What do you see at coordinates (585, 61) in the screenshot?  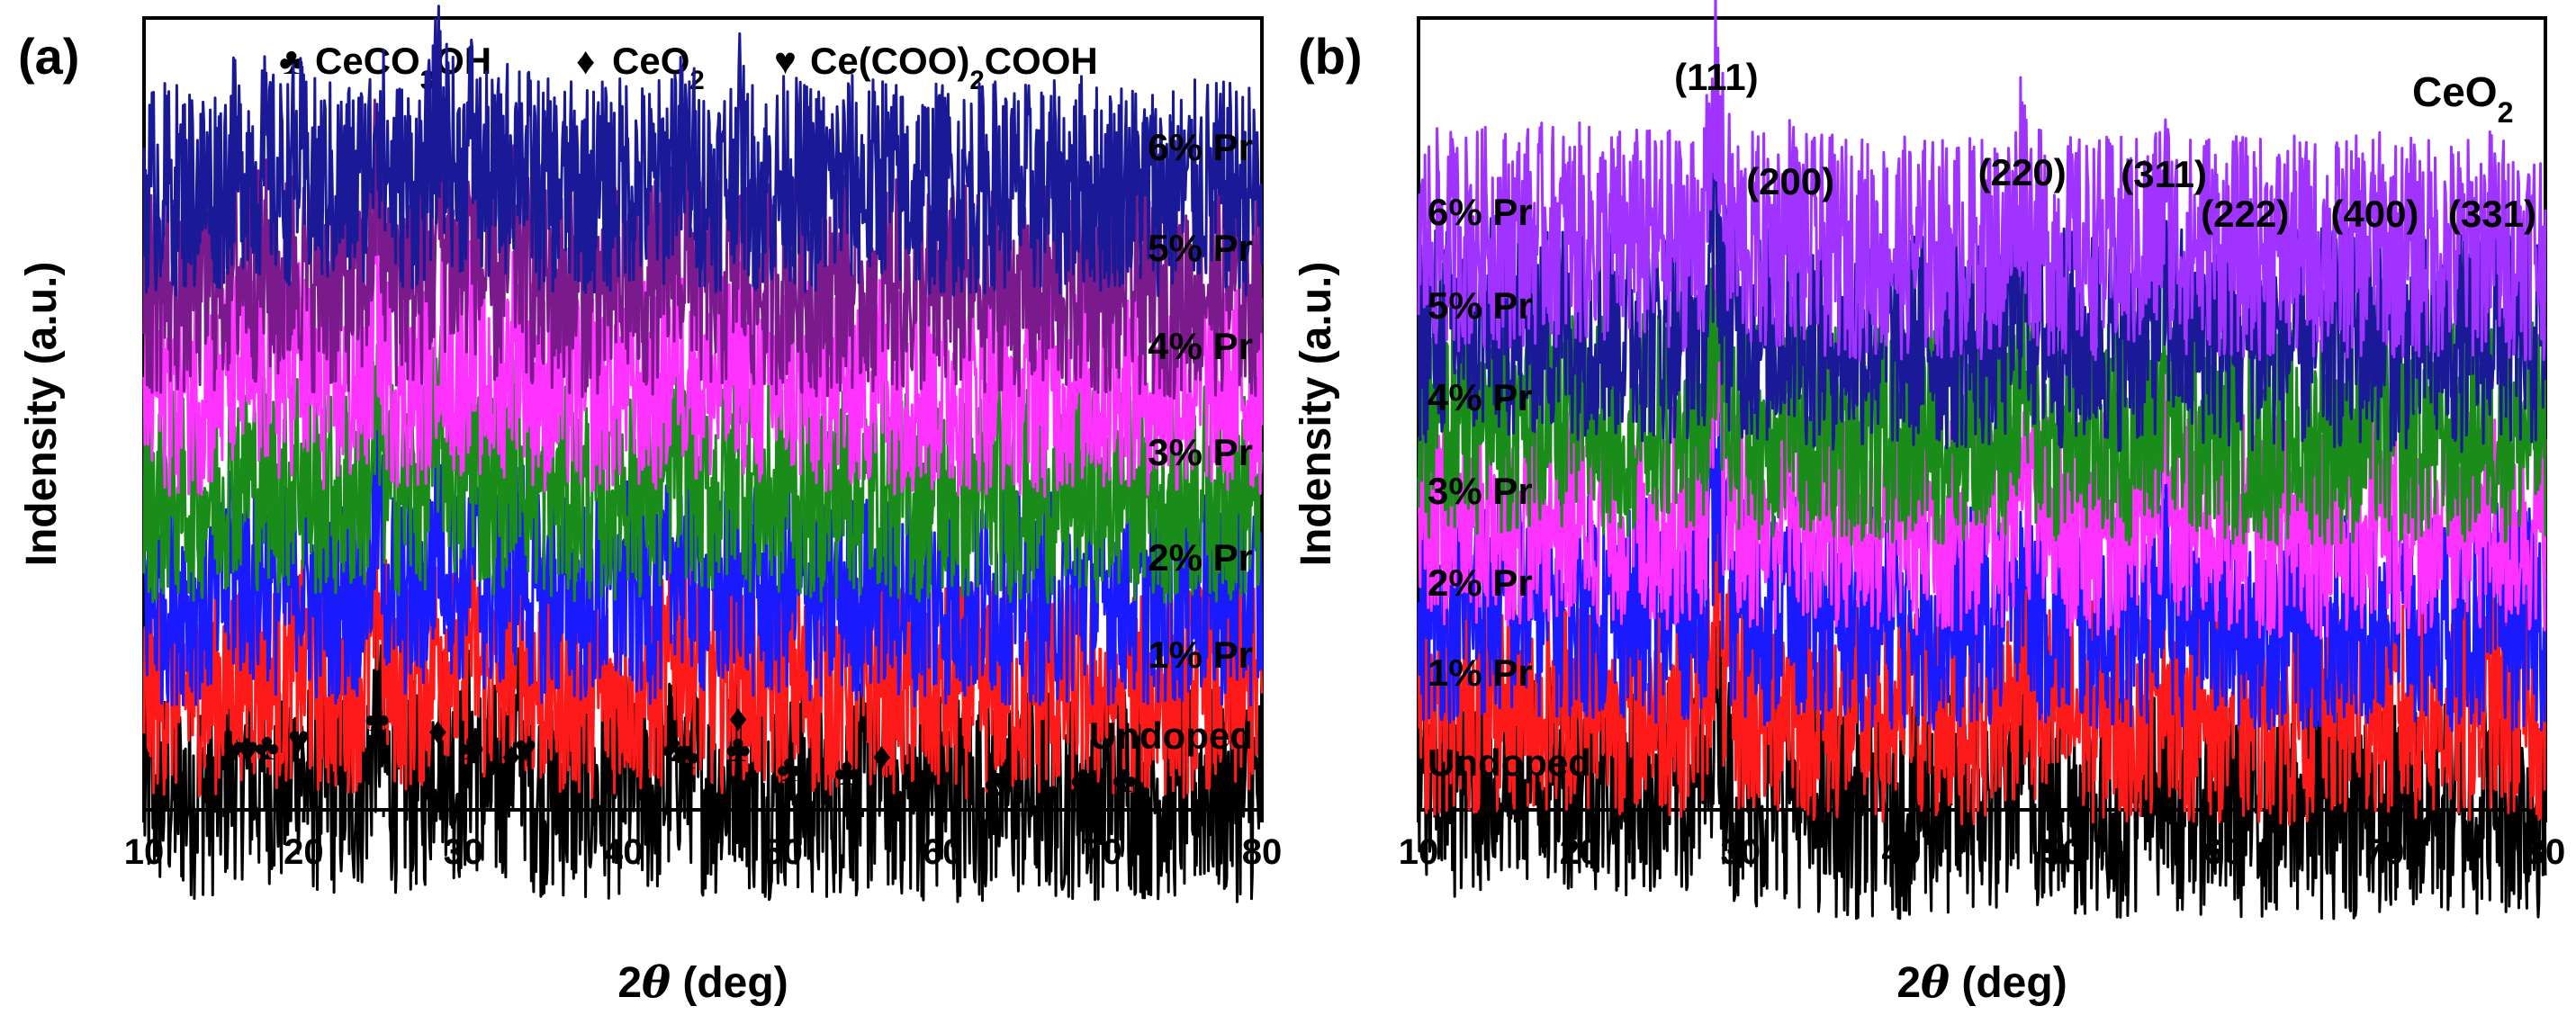 I see `legend-symbol: ♦` at bounding box center [585, 61].